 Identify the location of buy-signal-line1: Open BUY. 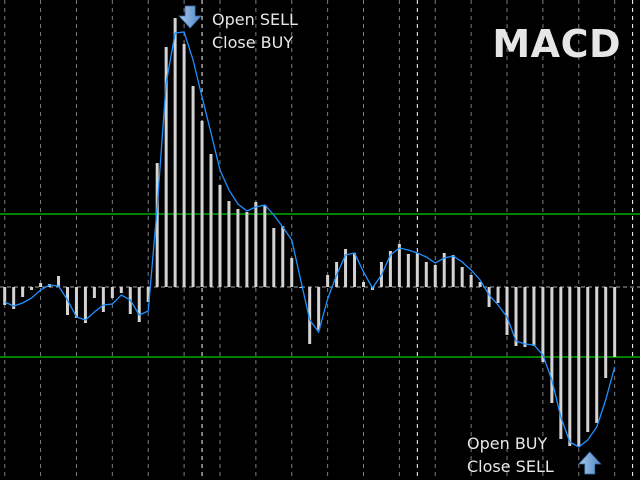
(507, 443).